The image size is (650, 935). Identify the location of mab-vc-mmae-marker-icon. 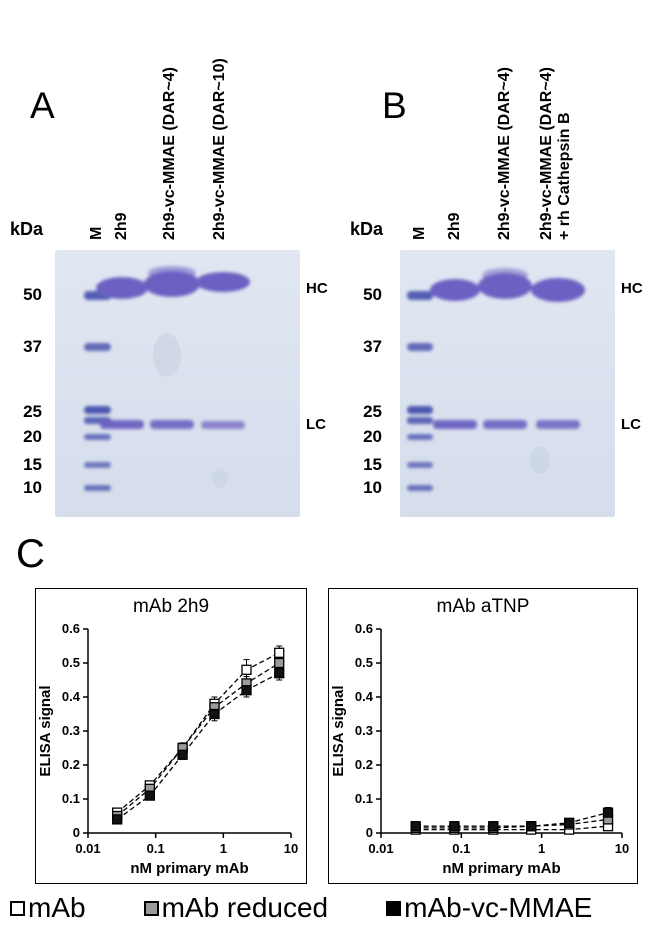
(394, 908).